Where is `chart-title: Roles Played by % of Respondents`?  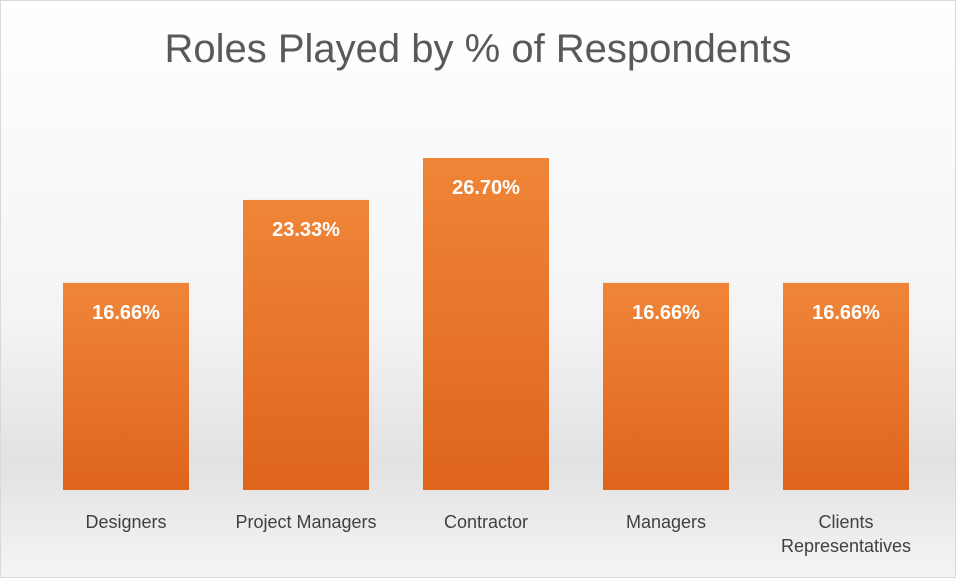 chart-title: Roles Played by % of Respondents is located at coordinates (477, 49).